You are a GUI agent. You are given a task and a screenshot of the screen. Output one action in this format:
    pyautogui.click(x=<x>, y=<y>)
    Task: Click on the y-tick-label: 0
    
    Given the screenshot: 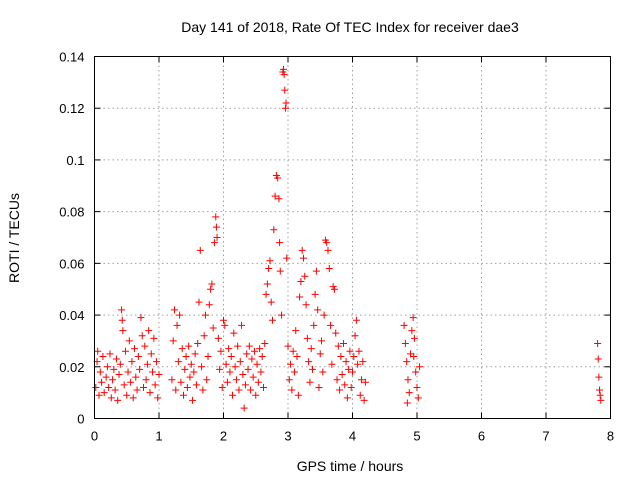 What is the action you would take?
    pyautogui.click(x=80, y=419)
    